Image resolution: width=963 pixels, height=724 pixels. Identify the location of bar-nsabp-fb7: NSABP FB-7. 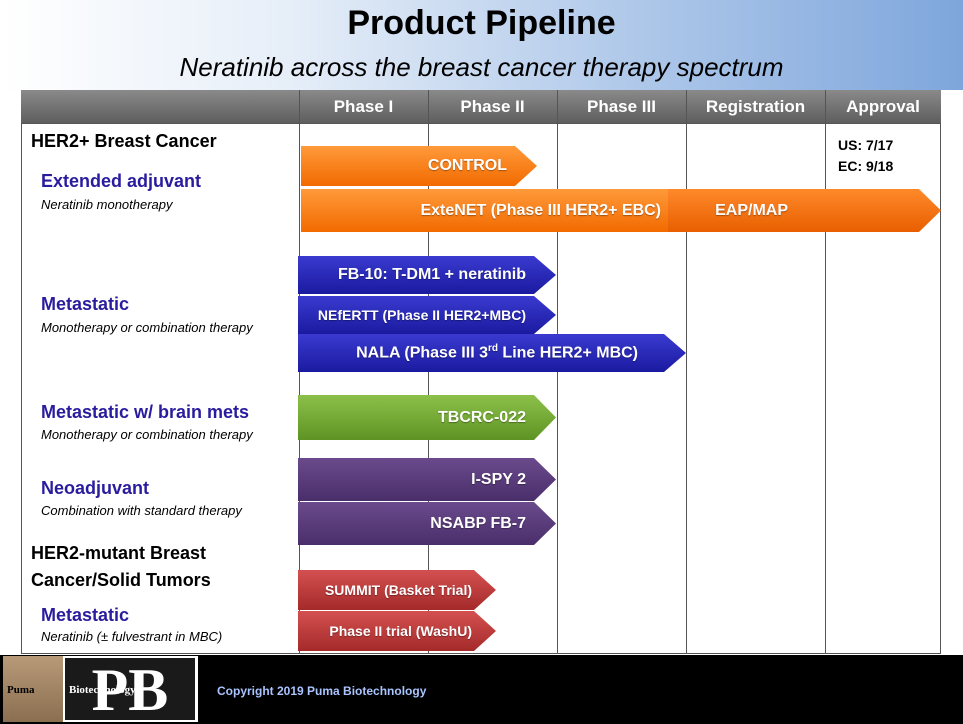
(427, 523).